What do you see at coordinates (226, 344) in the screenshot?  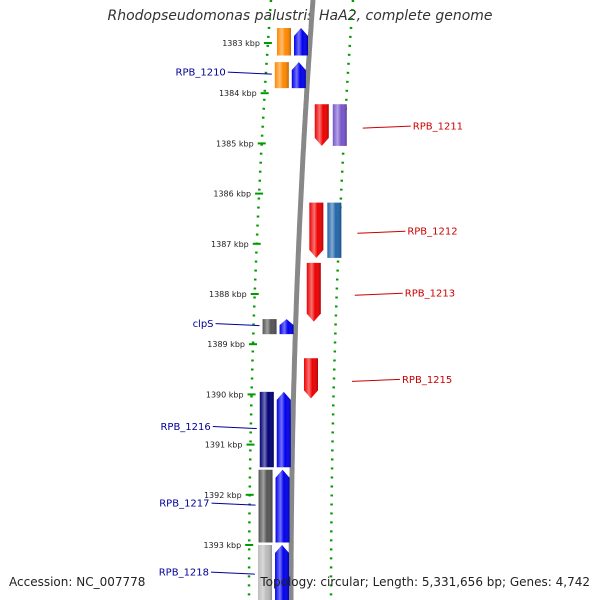 I see `tick-label: 1389 kbp` at bounding box center [226, 344].